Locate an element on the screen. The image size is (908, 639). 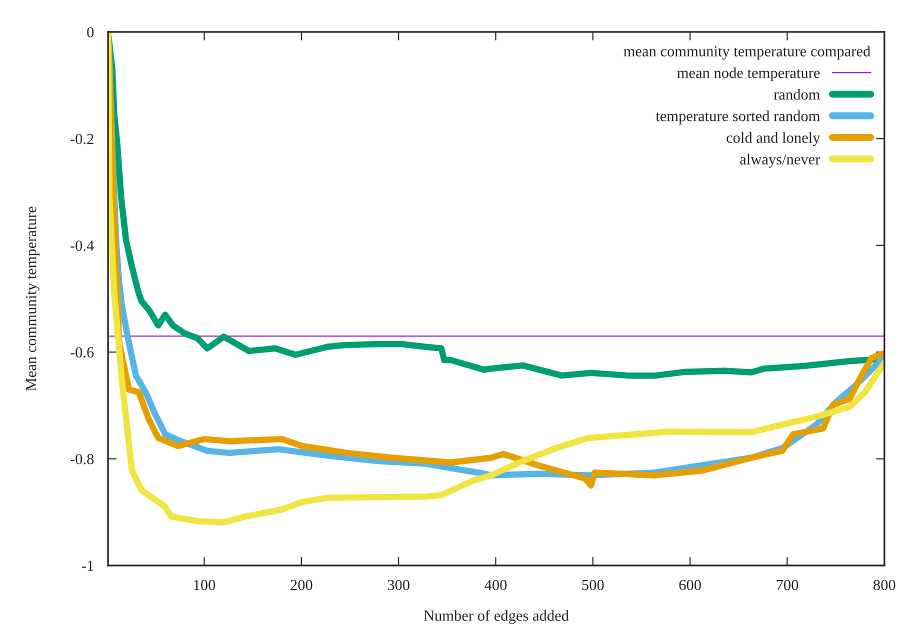
legend-label: random is located at coordinates (797, 94).